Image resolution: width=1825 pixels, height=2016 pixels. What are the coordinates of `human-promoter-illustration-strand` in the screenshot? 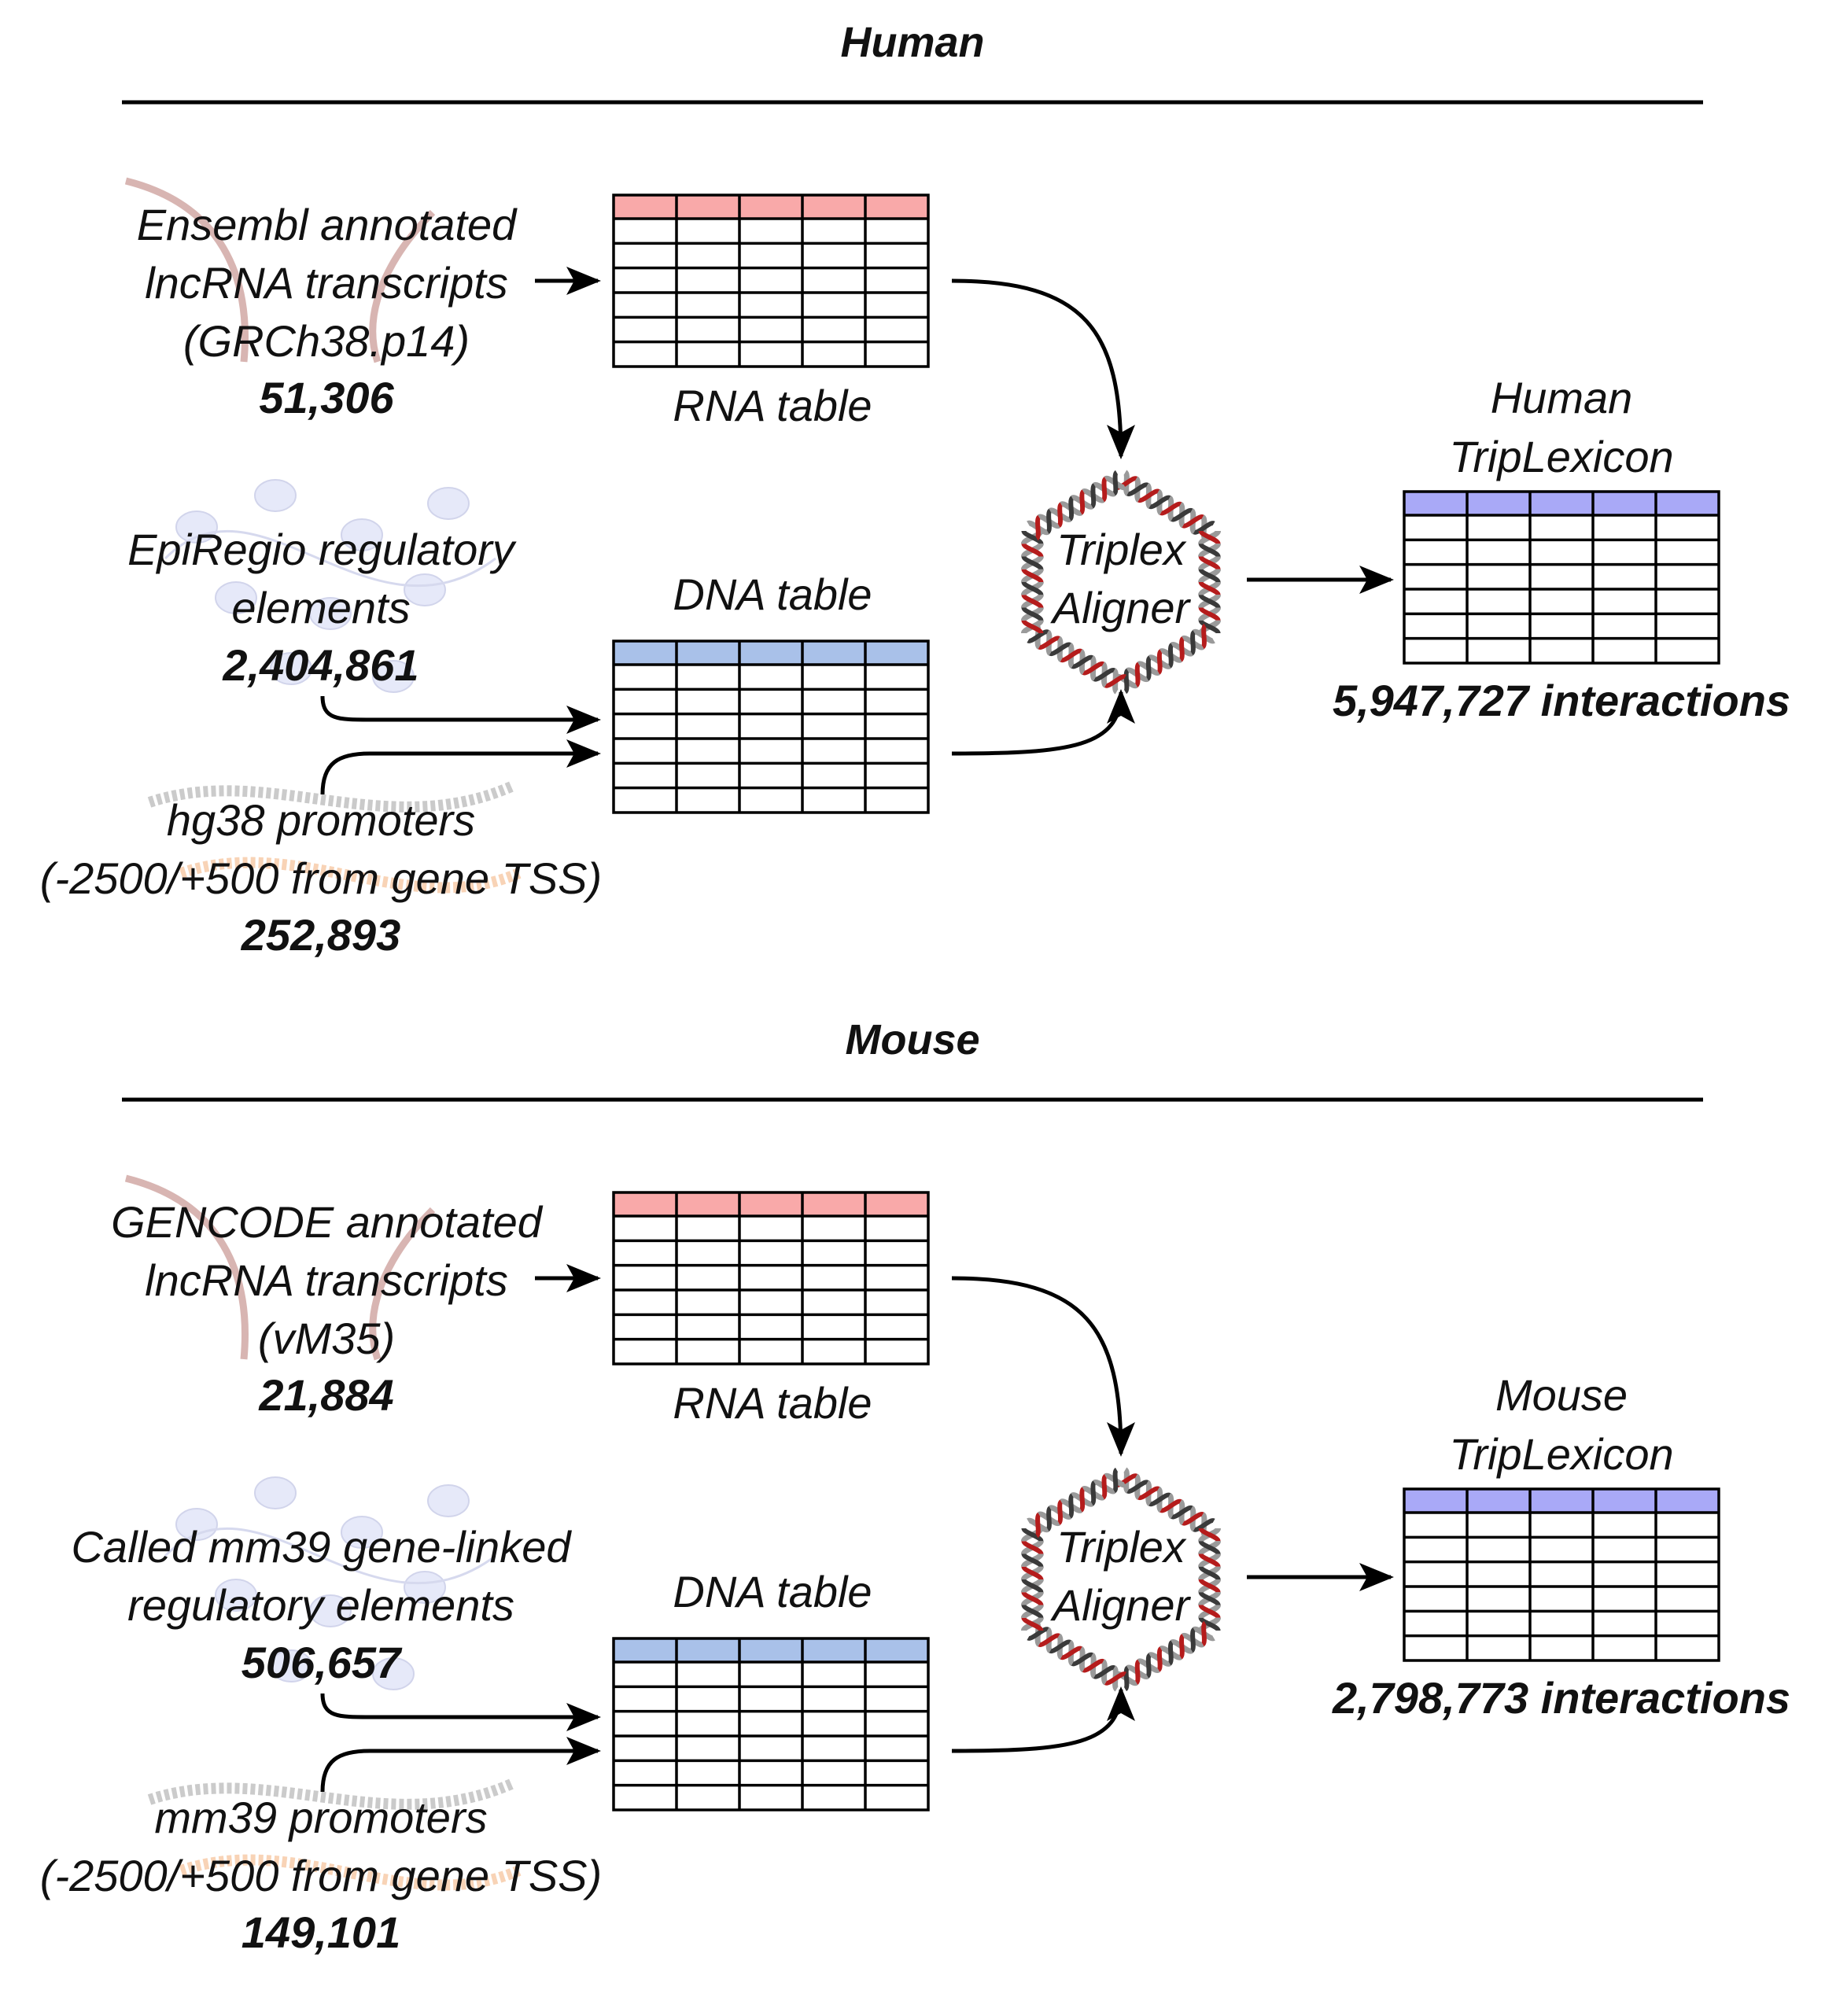 It's located at (330, 797).